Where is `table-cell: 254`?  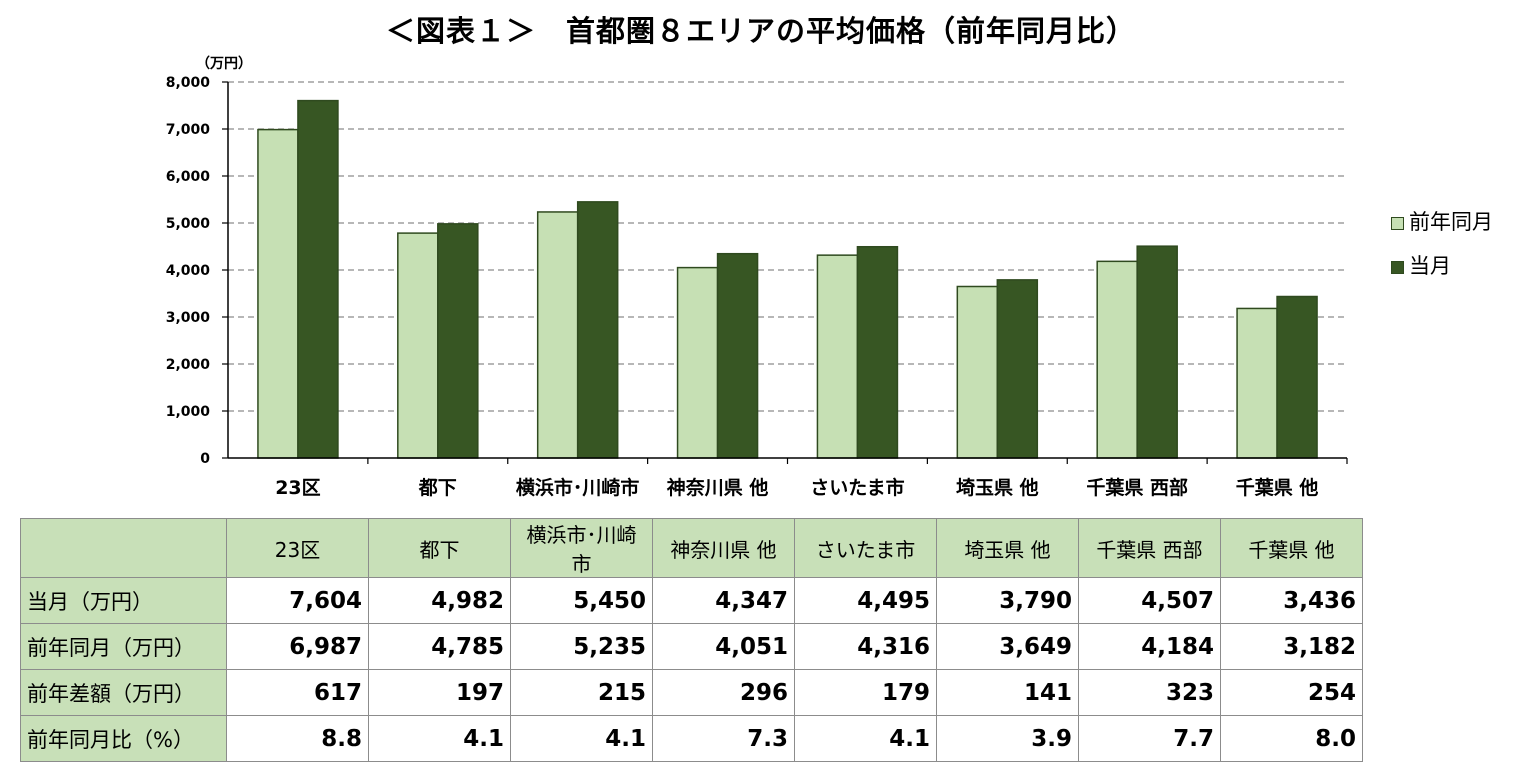 table-cell: 254 is located at coordinates (1291, 692).